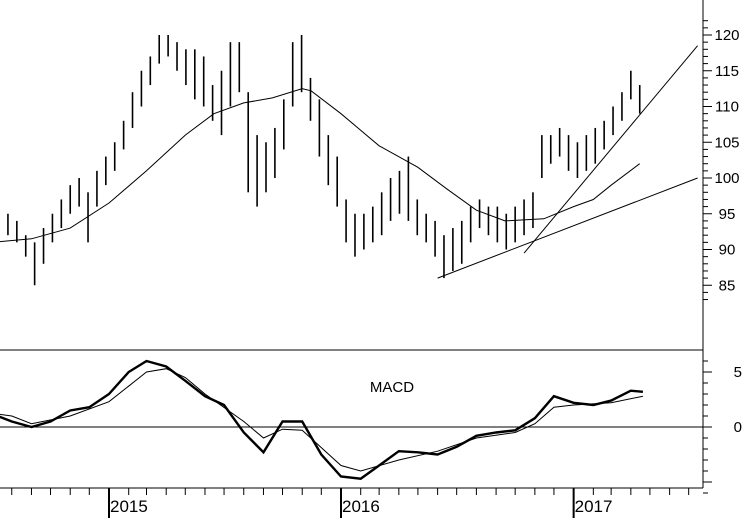  Describe the element at coordinates (726, 35) in the screenshot. I see `price-tick-label: 120` at that location.